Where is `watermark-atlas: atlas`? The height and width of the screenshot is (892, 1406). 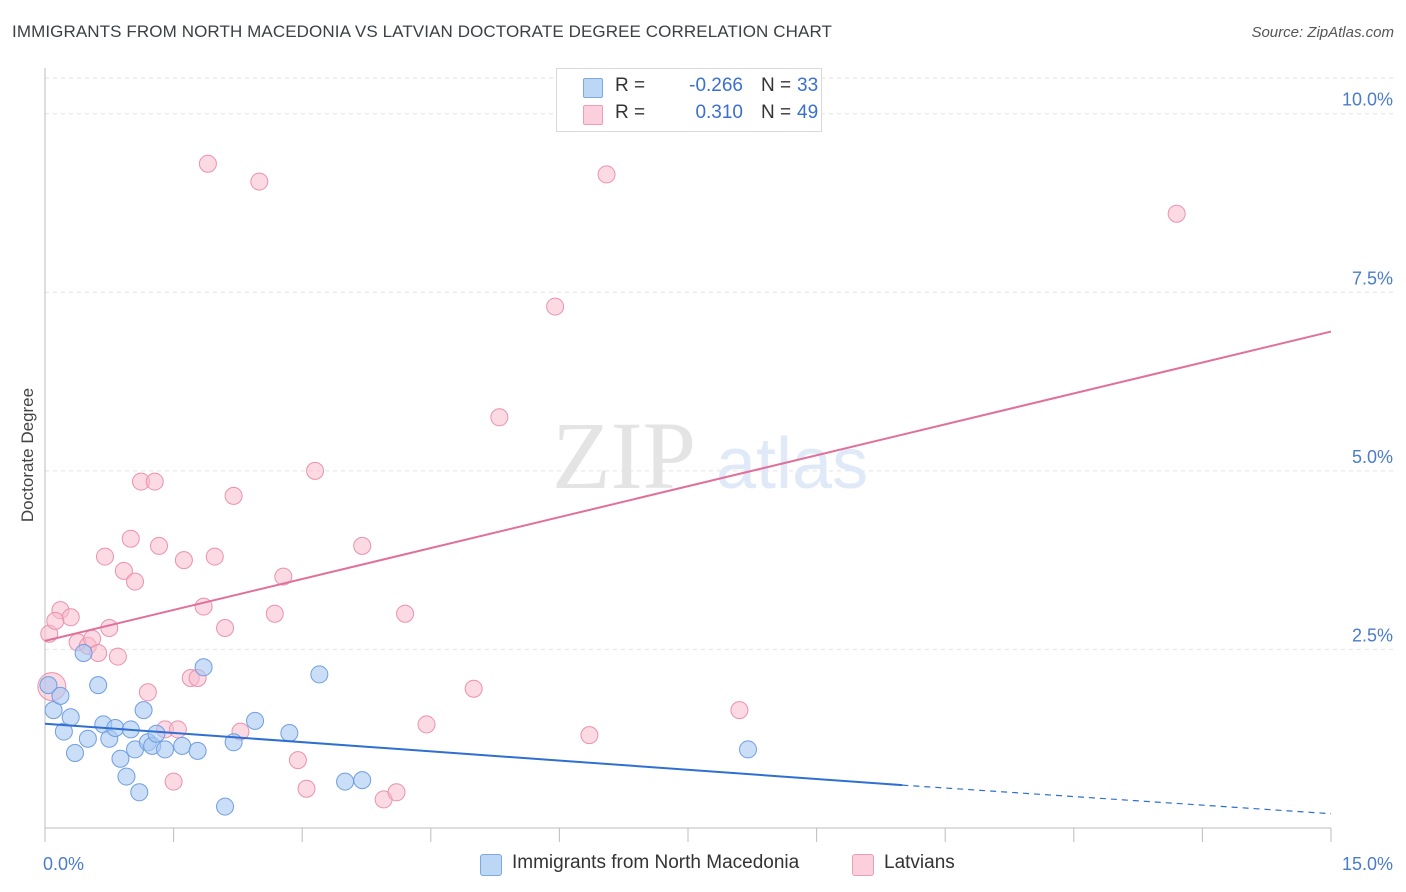 watermark-atlas: atlas is located at coordinates (792, 464).